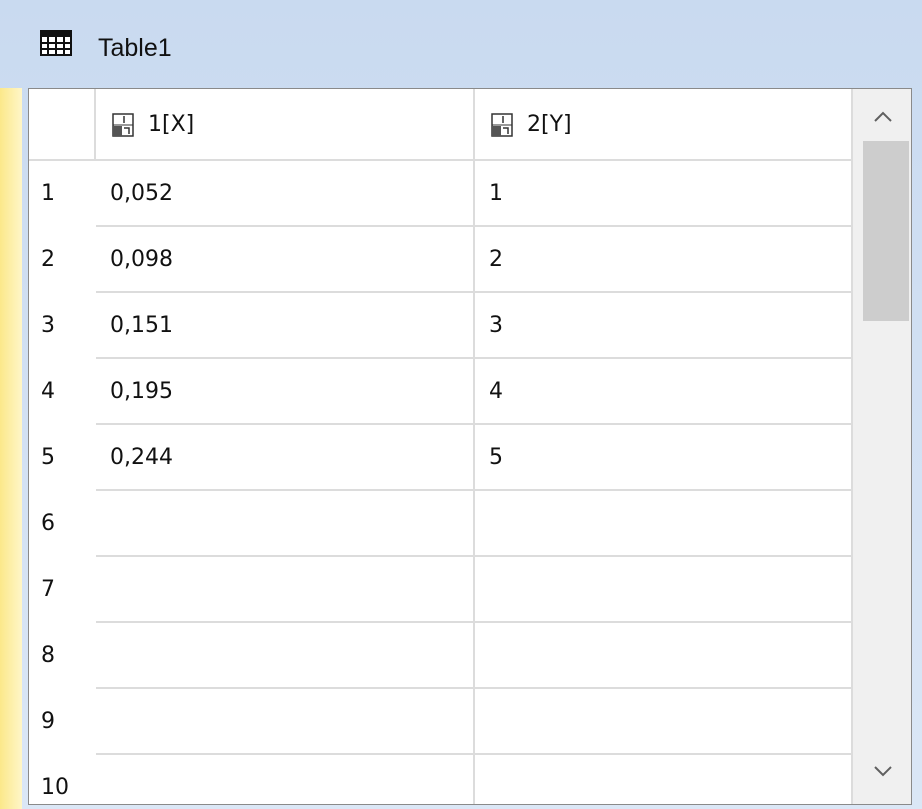 This screenshot has width=922, height=809. I want to click on table-icon, so click(56, 43).